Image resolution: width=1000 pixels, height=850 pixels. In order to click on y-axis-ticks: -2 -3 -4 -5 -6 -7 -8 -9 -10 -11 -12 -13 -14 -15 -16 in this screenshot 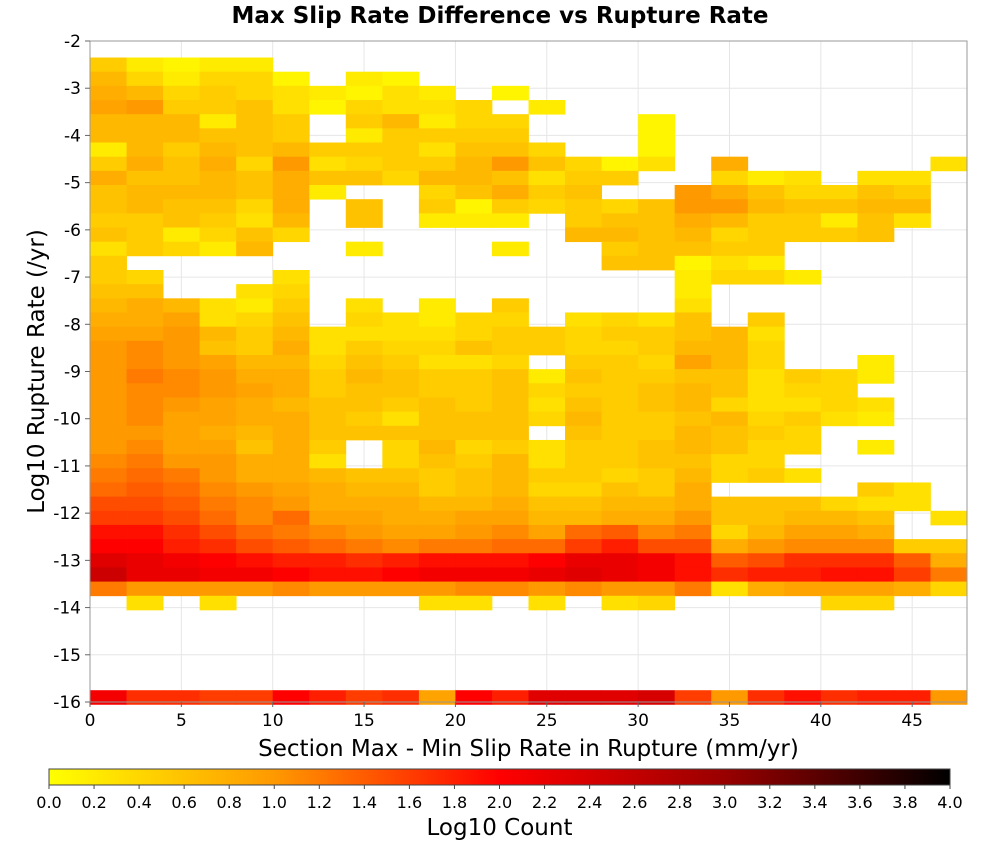, I will do `click(71, 372)`.